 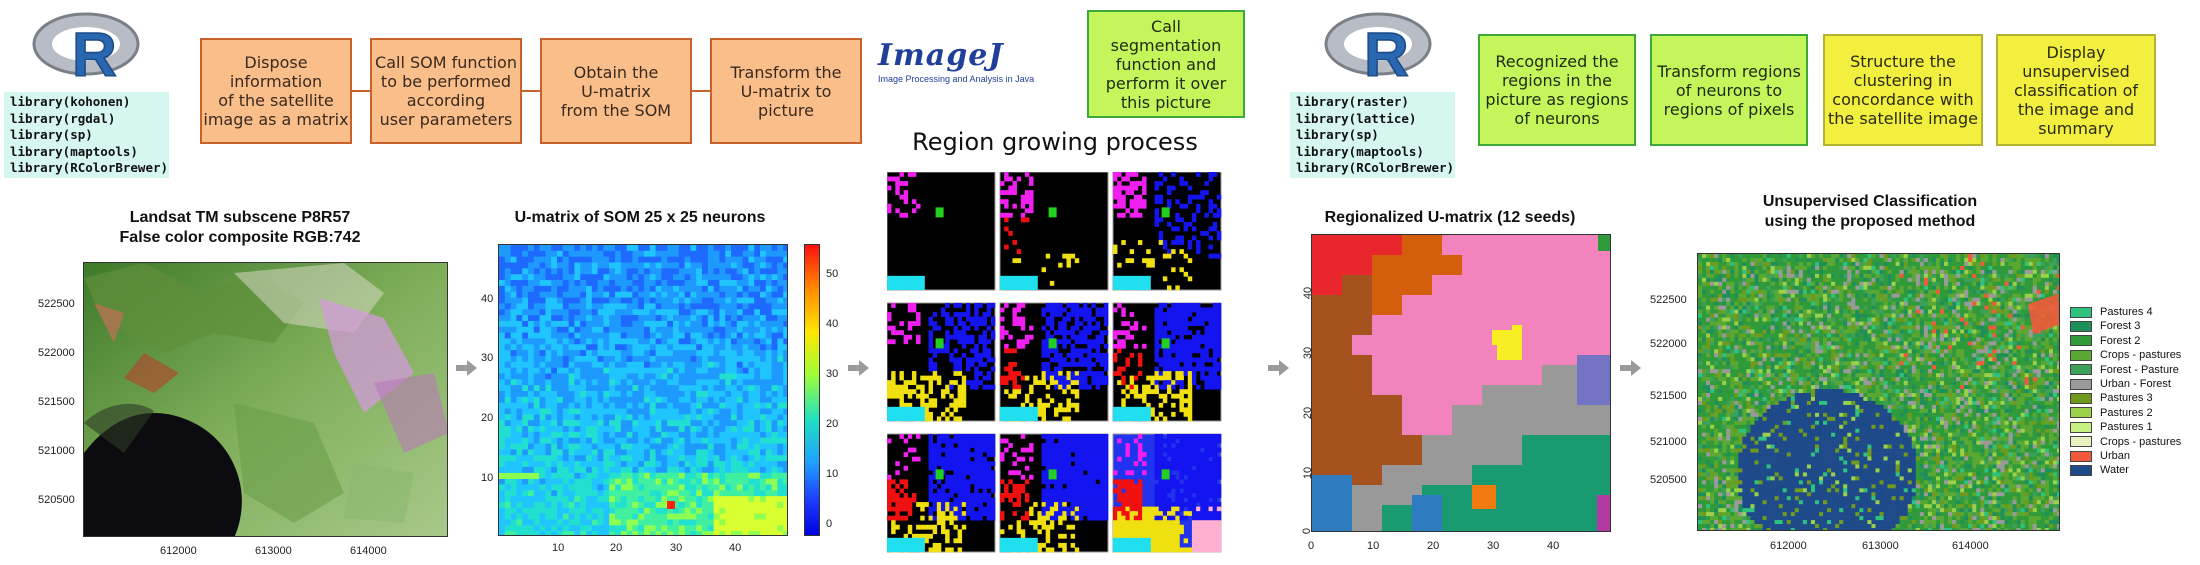 What do you see at coordinates (56, 353) in the screenshot?
I see `landsat-ytick: 522000` at bounding box center [56, 353].